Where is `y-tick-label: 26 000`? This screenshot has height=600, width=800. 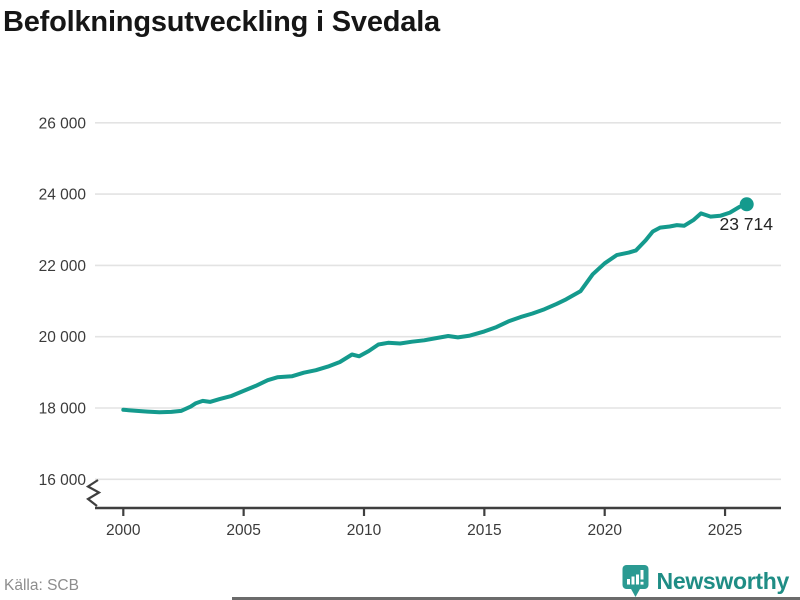 y-tick-label: 26 000 is located at coordinates (63, 123).